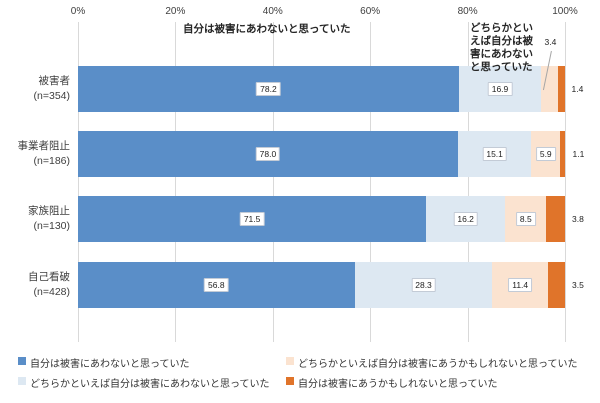 This screenshot has height=403, width=600. I want to click on category-label: 事業者阻止 (n=186), so click(35, 154).